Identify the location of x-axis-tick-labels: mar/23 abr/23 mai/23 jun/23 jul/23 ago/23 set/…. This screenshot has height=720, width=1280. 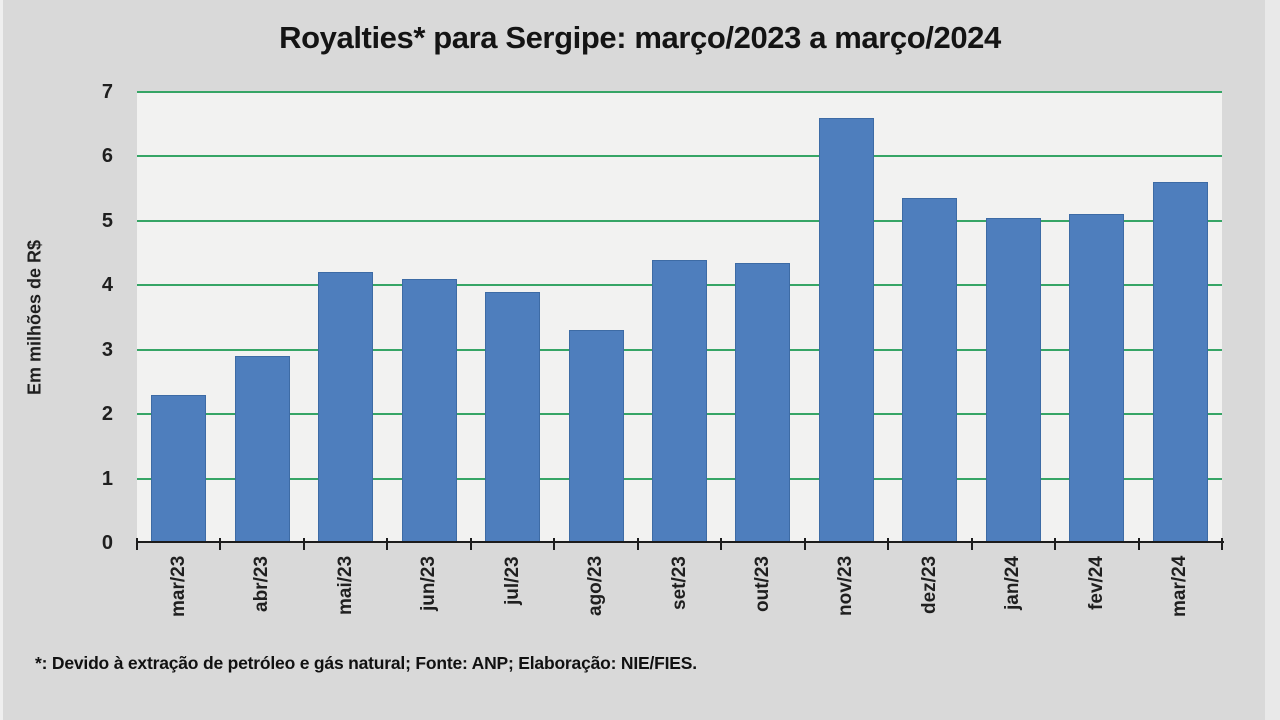
(679, 602).